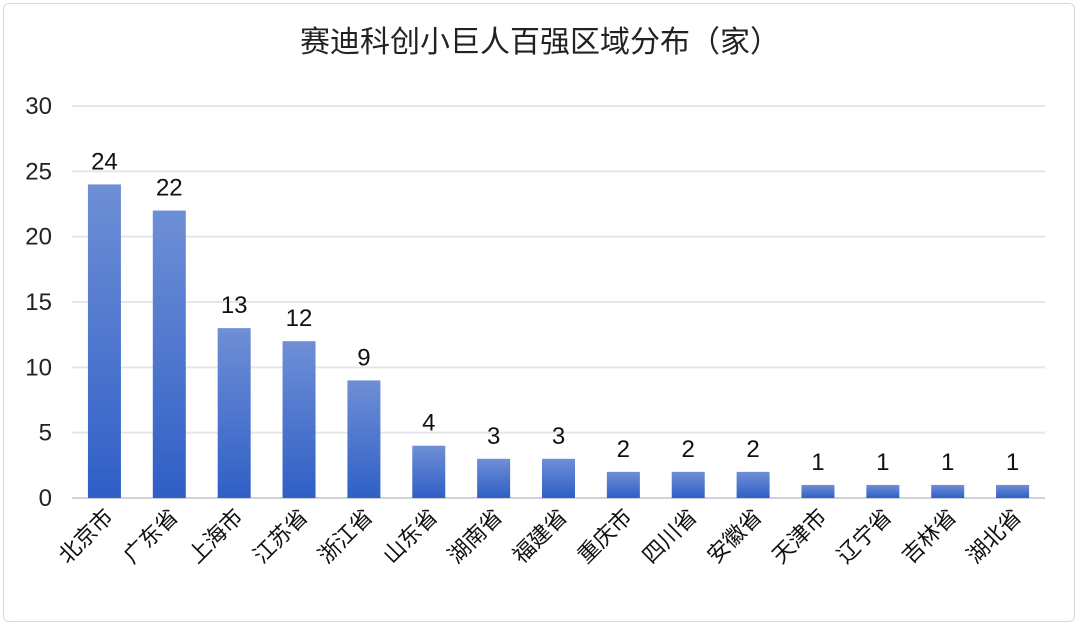 The height and width of the screenshot is (627, 1080). What do you see at coordinates (45, 433) in the screenshot?
I see `y-tick-label: 5` at bounding box center [45, 433].